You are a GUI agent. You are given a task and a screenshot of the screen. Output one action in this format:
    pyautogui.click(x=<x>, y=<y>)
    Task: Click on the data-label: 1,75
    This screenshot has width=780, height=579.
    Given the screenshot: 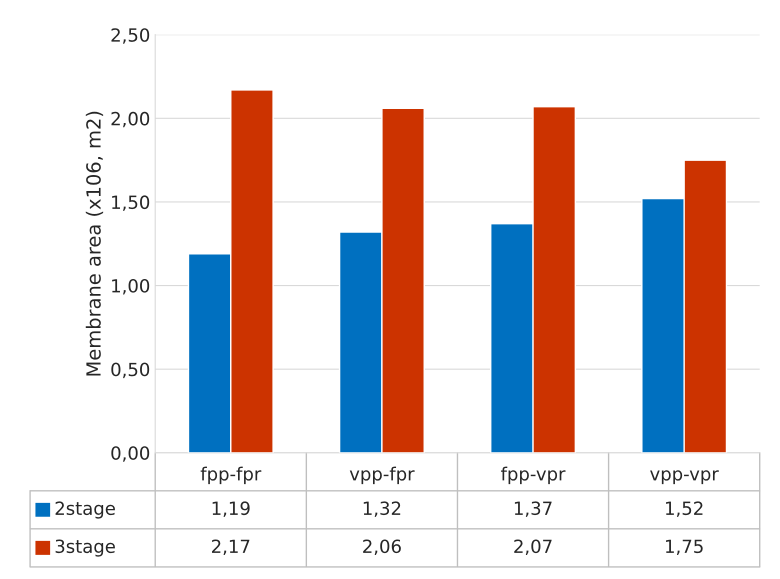 What is the action you would take?
    pyautogui.click(x=684, y=547)
    